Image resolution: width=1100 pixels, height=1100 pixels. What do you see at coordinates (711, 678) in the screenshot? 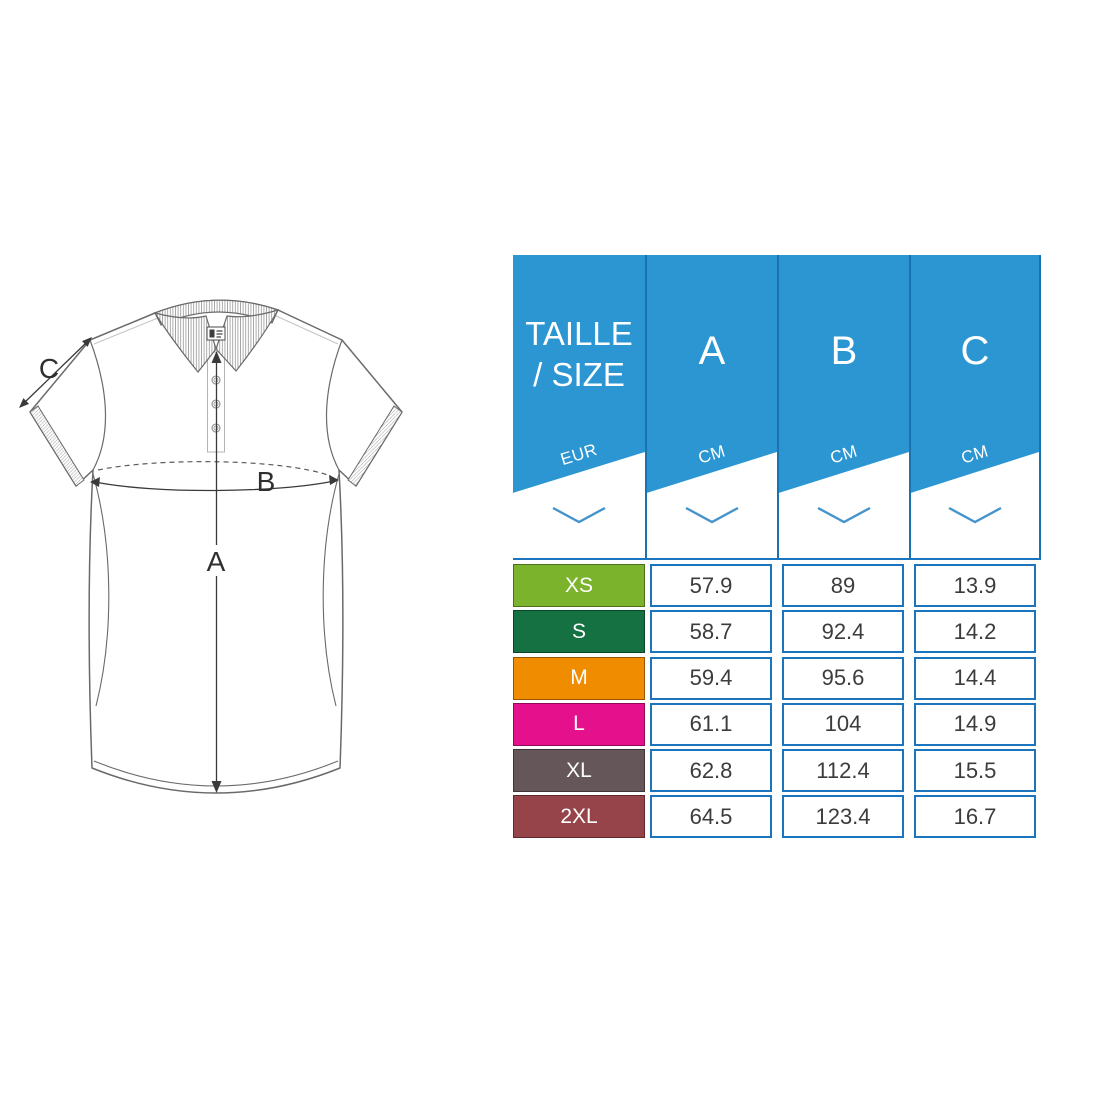
I see `value-cell-a: 59.4` at bounding box center [711, 678].